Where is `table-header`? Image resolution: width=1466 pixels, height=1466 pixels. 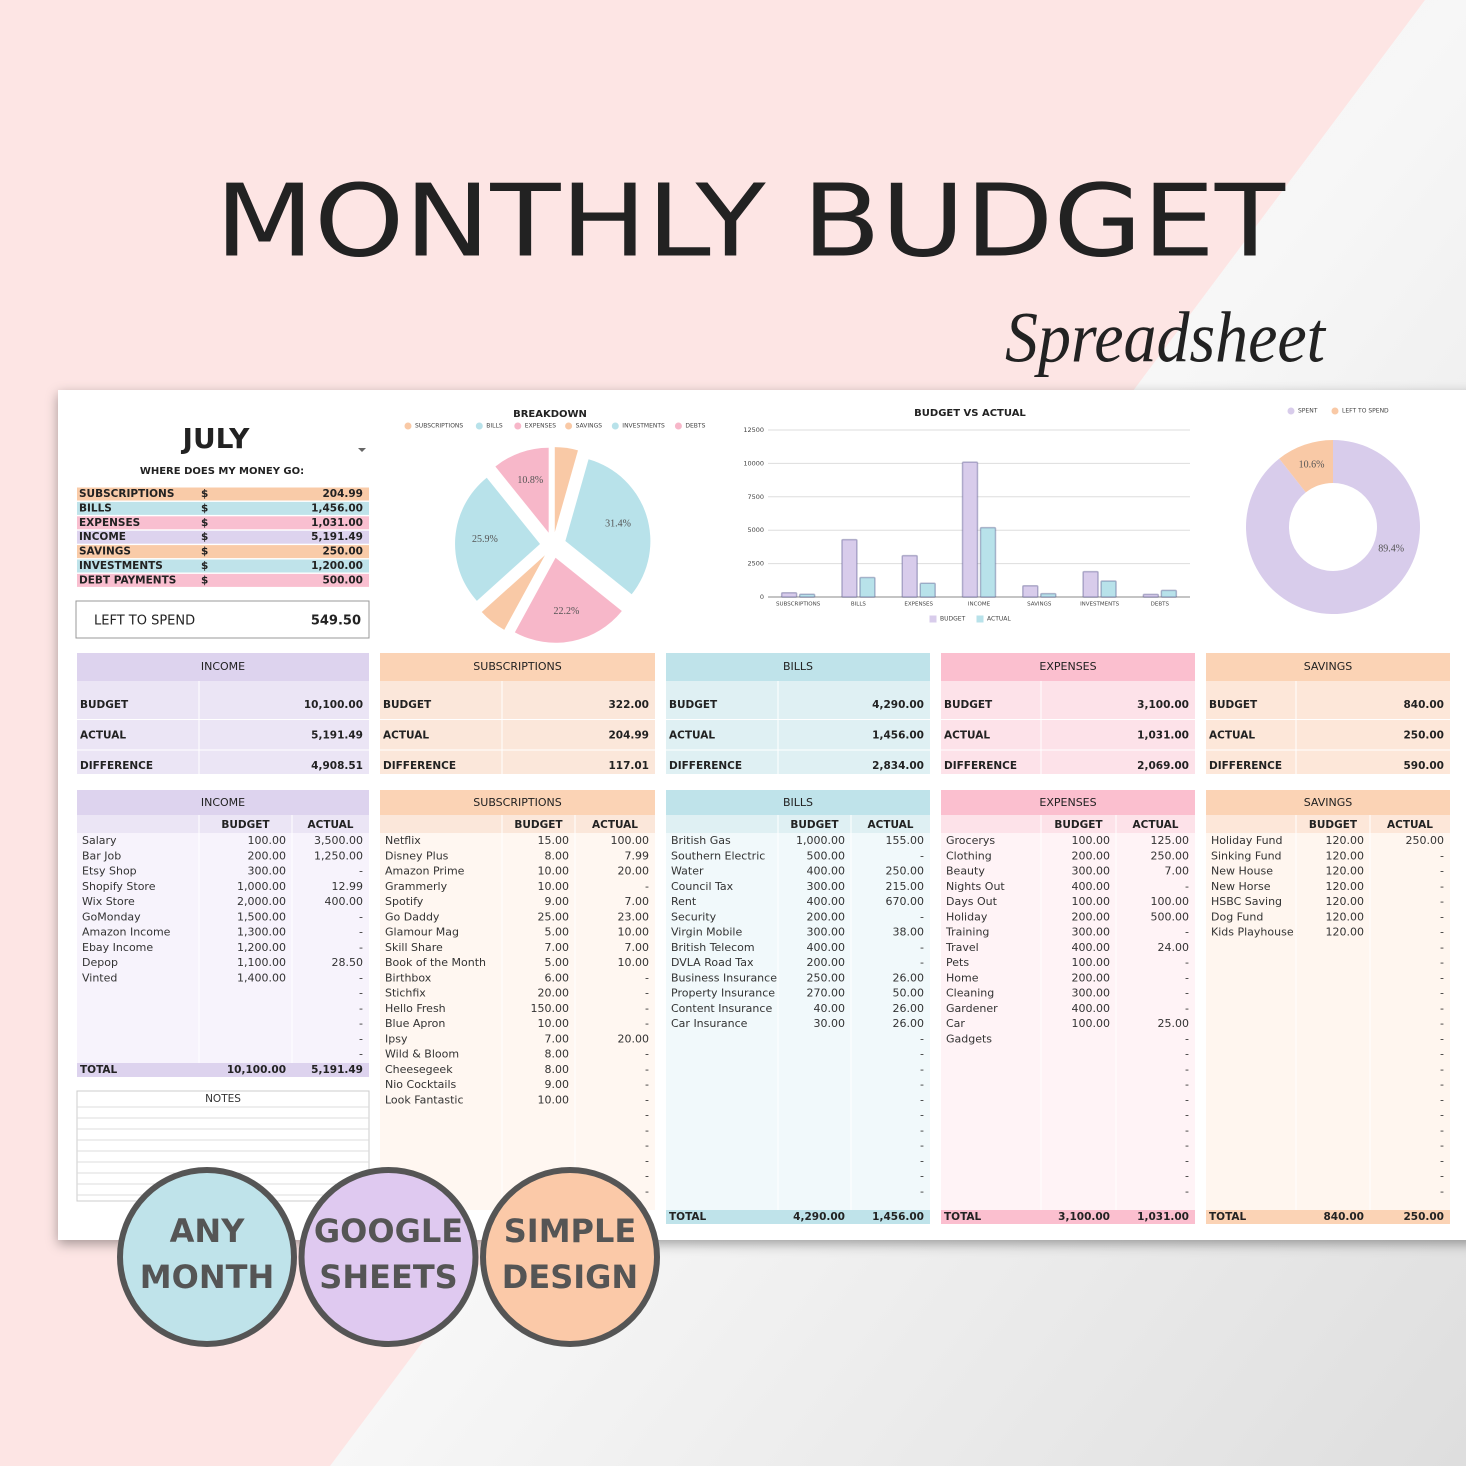 table-header is located at coordinates (517, 802).